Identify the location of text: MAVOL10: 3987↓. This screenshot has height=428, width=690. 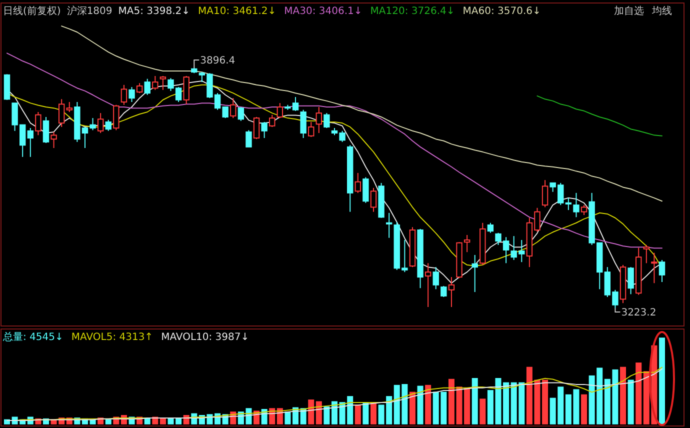
(205, 337).